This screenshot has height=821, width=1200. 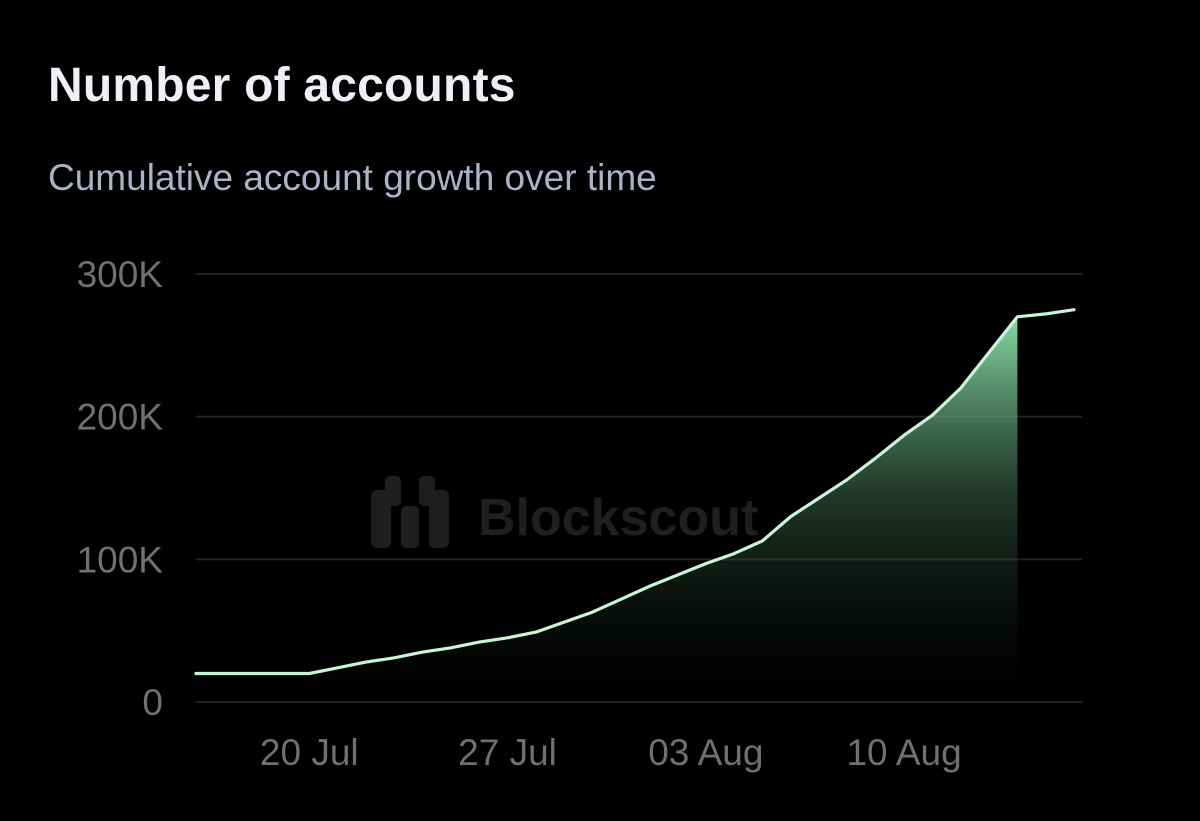 What do you see at coordinates (120, 488) in the screenshot?
I see `y-axis-ticks: 0 100K 200K 300K` at bounding box center [120, 488].